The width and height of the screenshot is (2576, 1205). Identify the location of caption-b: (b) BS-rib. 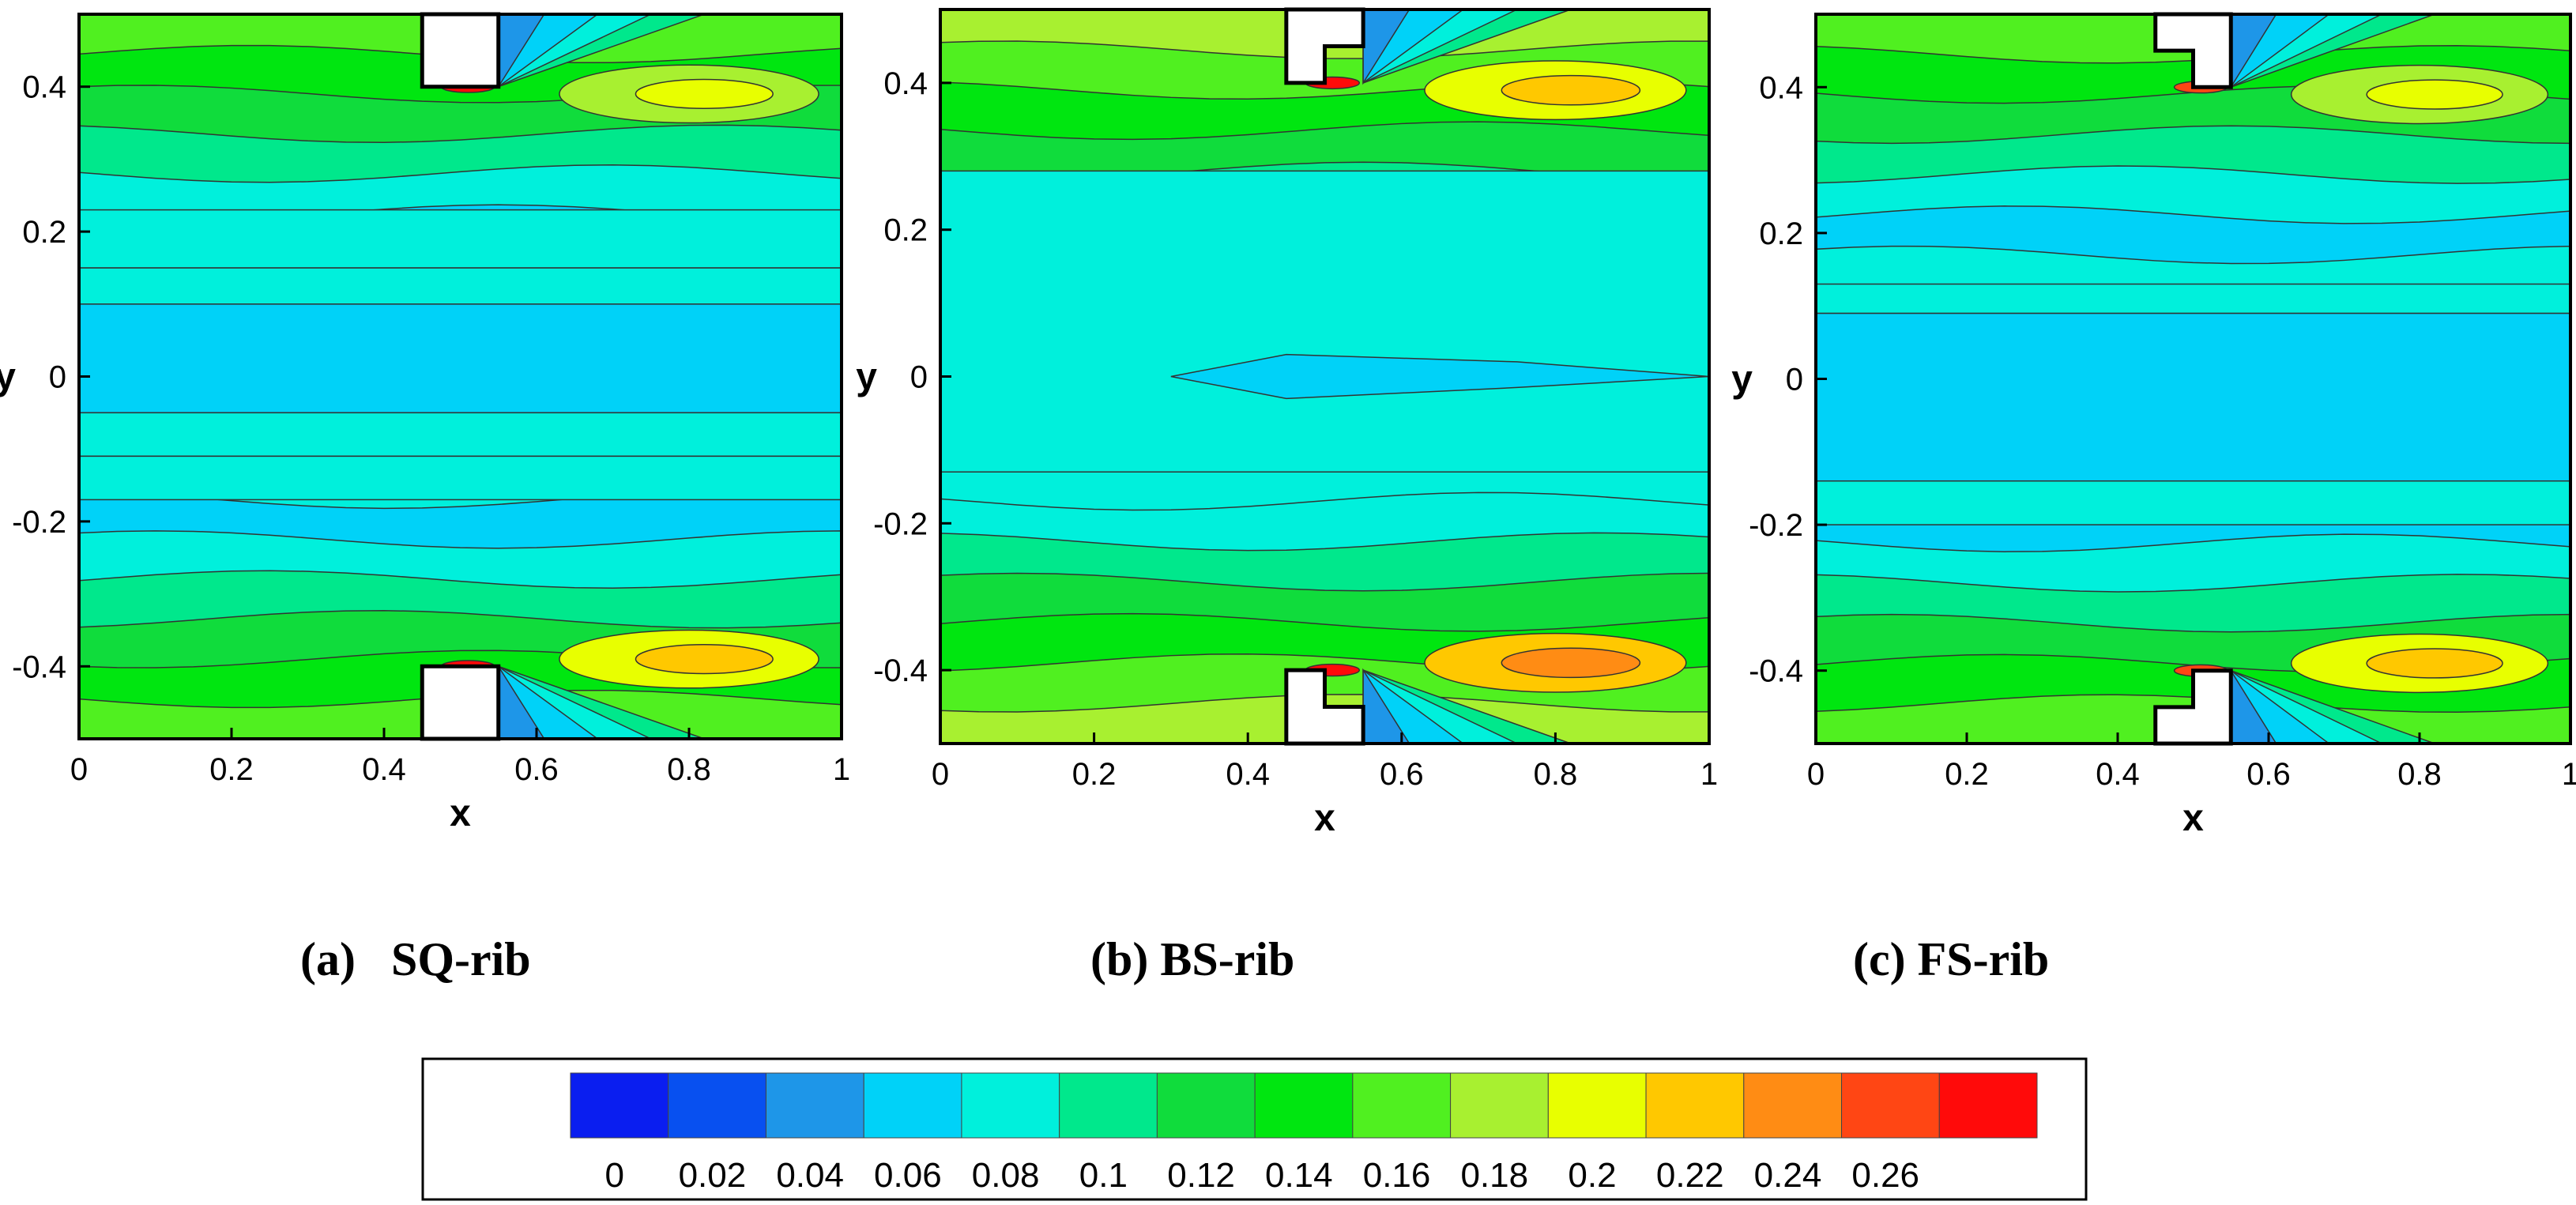
(1192, 959).